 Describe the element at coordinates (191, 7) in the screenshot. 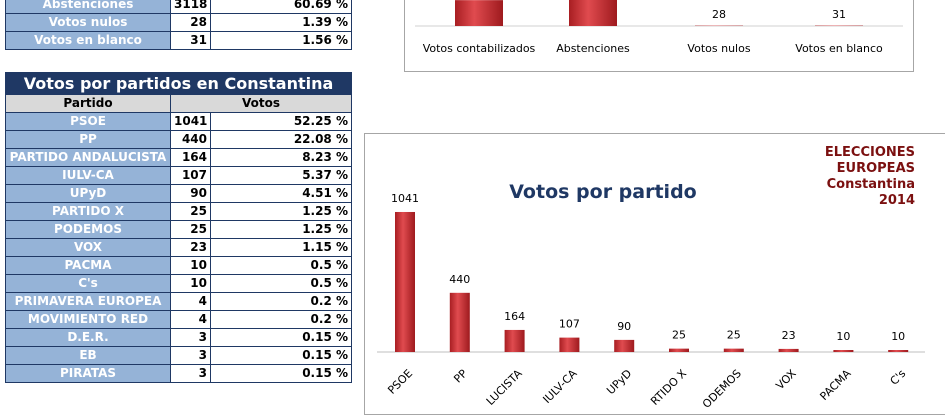

I see `row-votes: 3118` at that location.